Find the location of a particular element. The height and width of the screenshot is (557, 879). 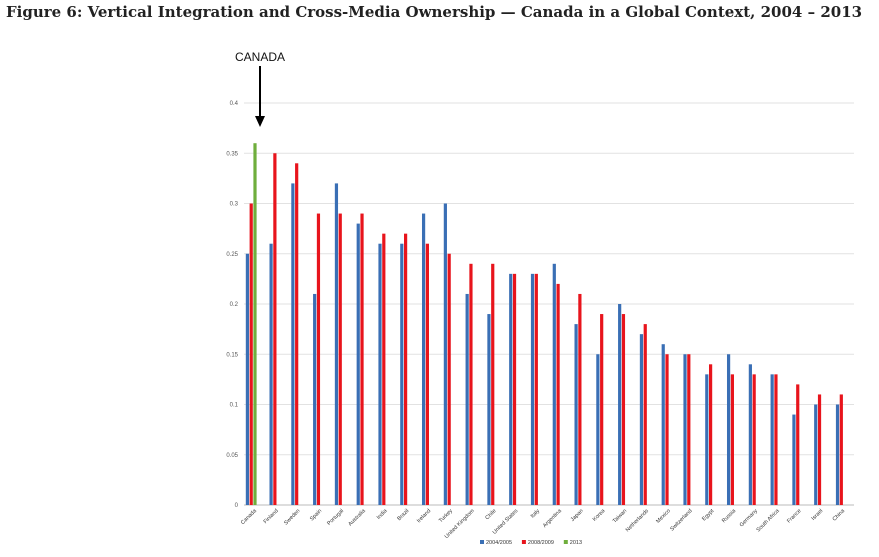

bar-mexico-2004-2005 is located at coordinates (663, 424).